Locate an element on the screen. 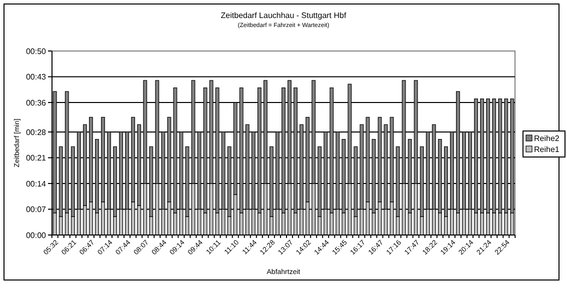 Image resolution: width=567 pixels, height=288 pixels. y-tick-label: 00:14 is located at coordinates (36, 183).